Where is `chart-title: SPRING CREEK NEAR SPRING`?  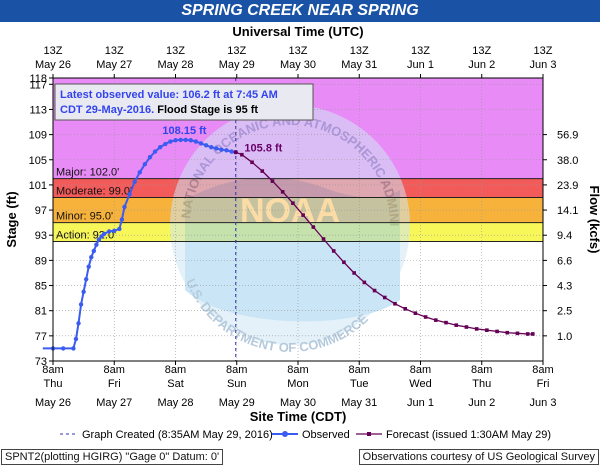
chart-title: SPRING CREEK NEAR SPRING is located at coordinates (300, 11).